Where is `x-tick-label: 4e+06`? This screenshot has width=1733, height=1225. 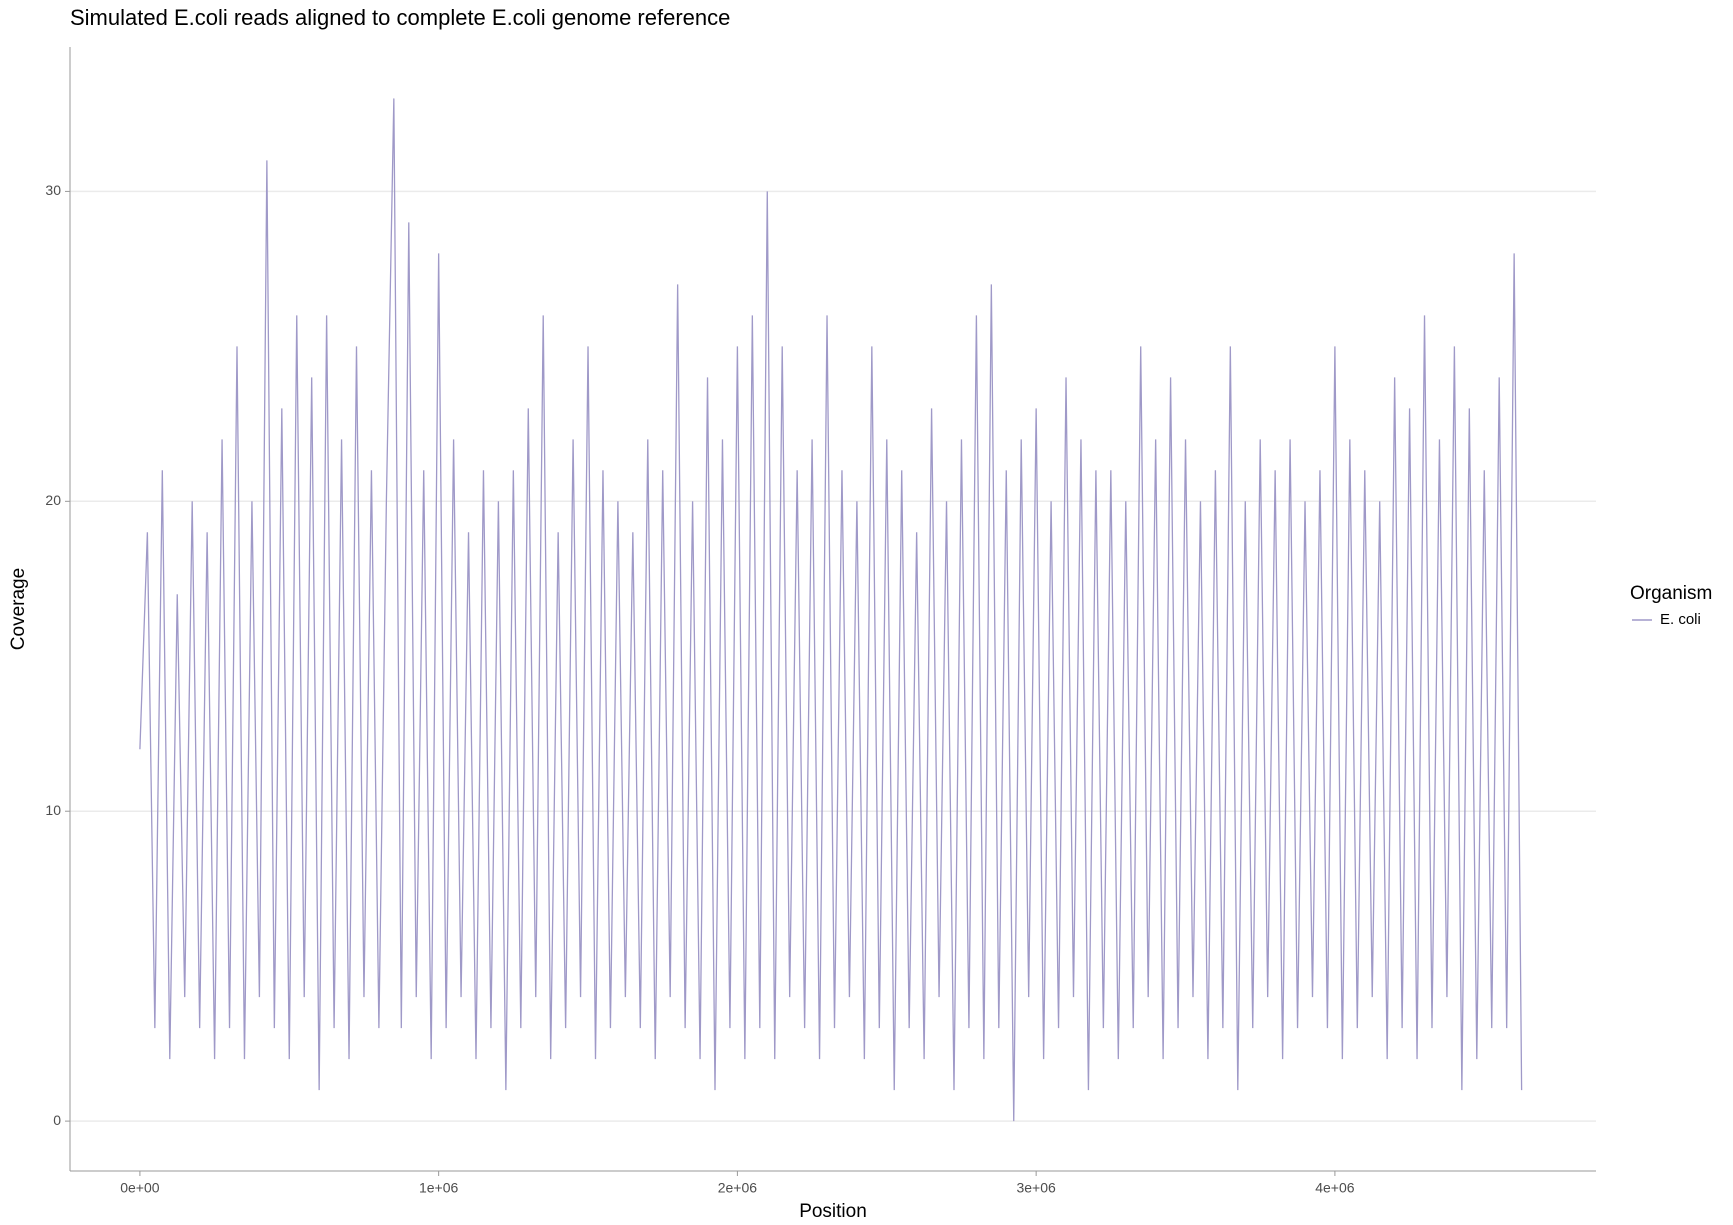 x-tick-label: 4e+06 is located at coordinates (1335, 1188).